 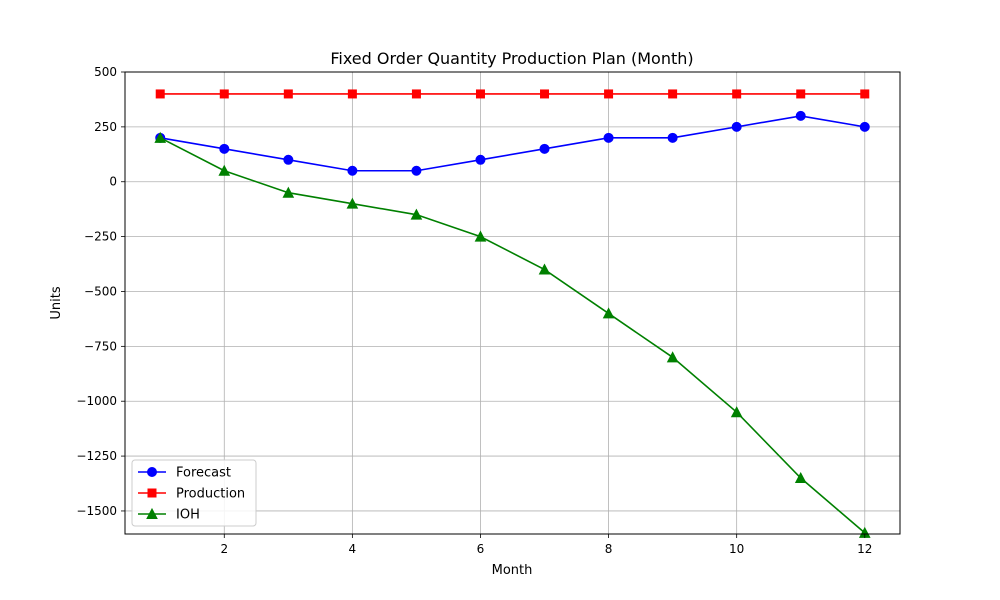 What do you see at coordinates (609, 549) in the screenshot?
I see `x-tick-label: 8` at bounding box center [609, 549].